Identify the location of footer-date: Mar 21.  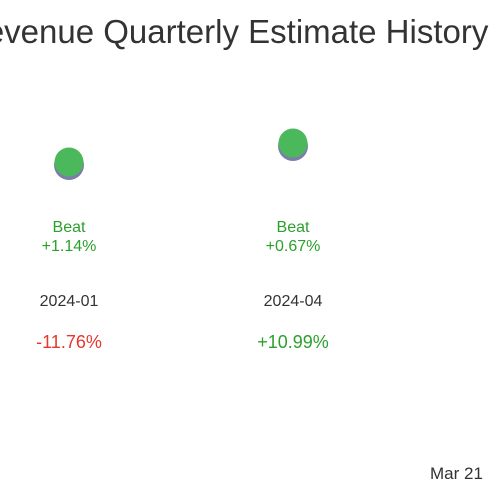
(460, 475).